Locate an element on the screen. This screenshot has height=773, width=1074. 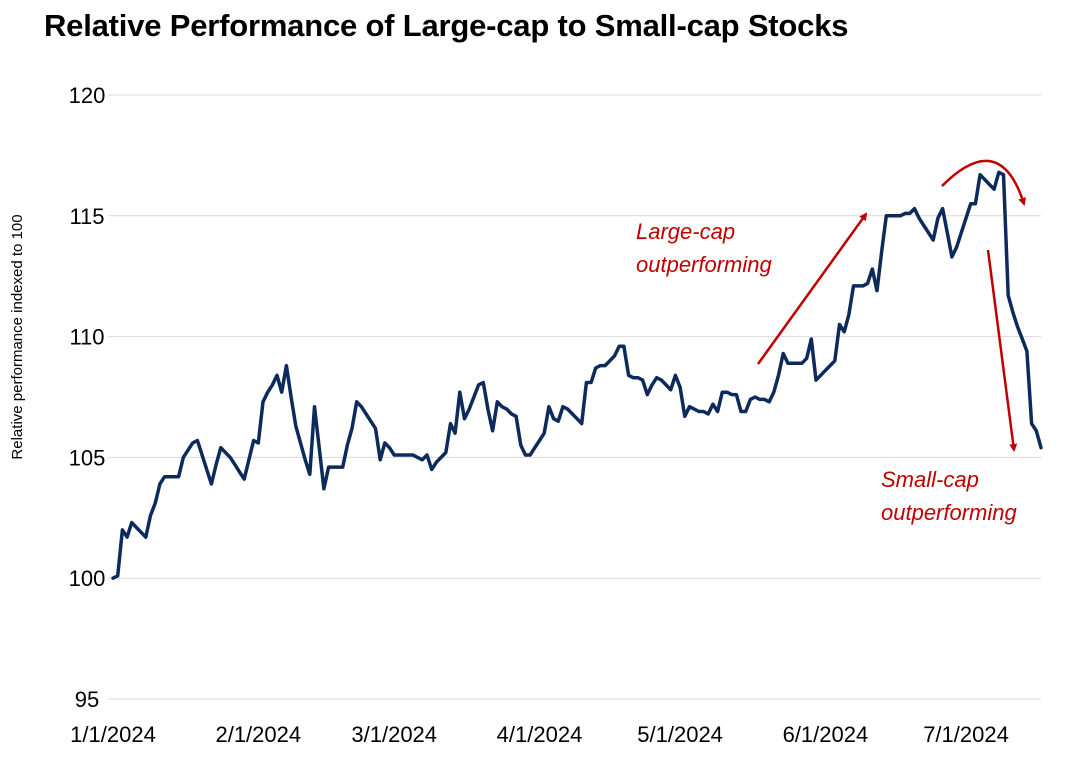
y-axis-ticks: 95 100 105 110 115 120 is located at coordinates (87, 397).